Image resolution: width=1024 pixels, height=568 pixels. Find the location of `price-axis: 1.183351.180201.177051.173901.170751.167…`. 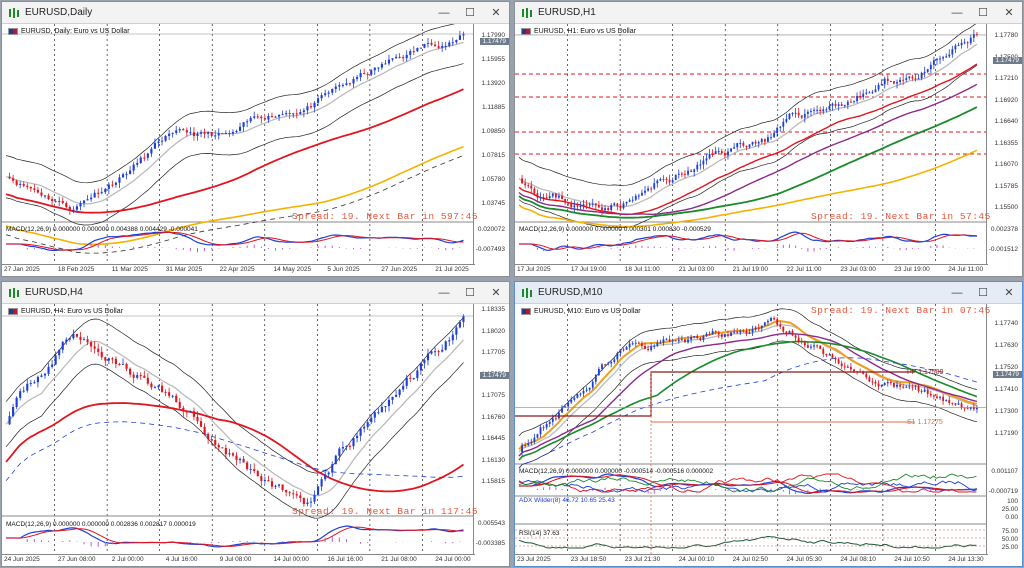

price-axis: 1.183351.180201.177051.173901.170751.167… is located at coordinates (491, 430).